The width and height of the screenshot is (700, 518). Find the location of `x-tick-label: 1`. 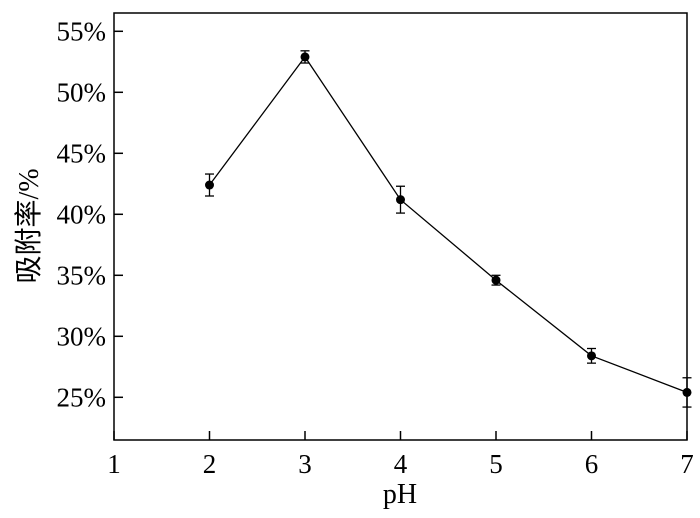

x-tick-label: 1 is located at coordinates (114, 464).